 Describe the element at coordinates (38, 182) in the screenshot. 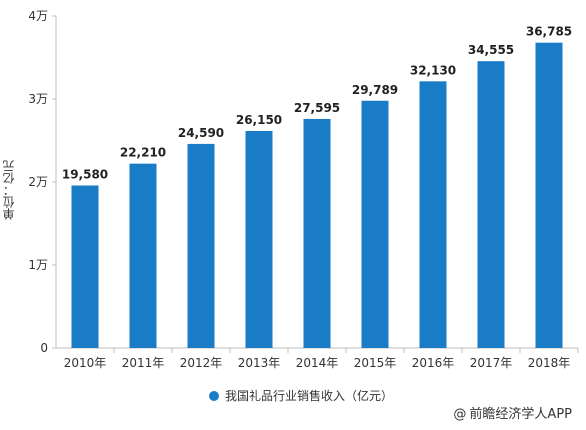

I see `y-tick-label: 2万` at that location.